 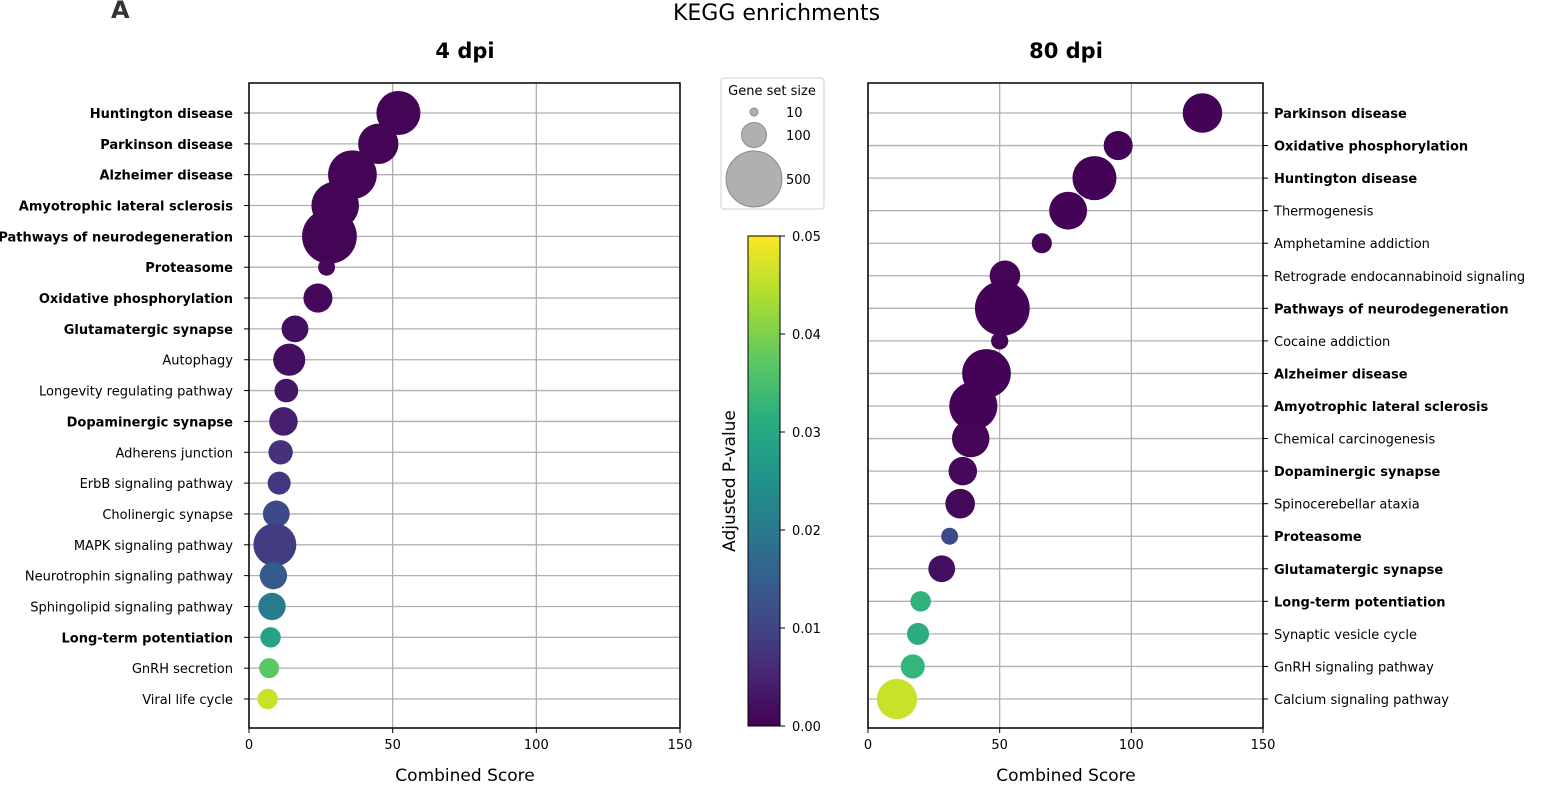 I want to click on figure-title: KEGG enrichments, so click(x=776, y=13).